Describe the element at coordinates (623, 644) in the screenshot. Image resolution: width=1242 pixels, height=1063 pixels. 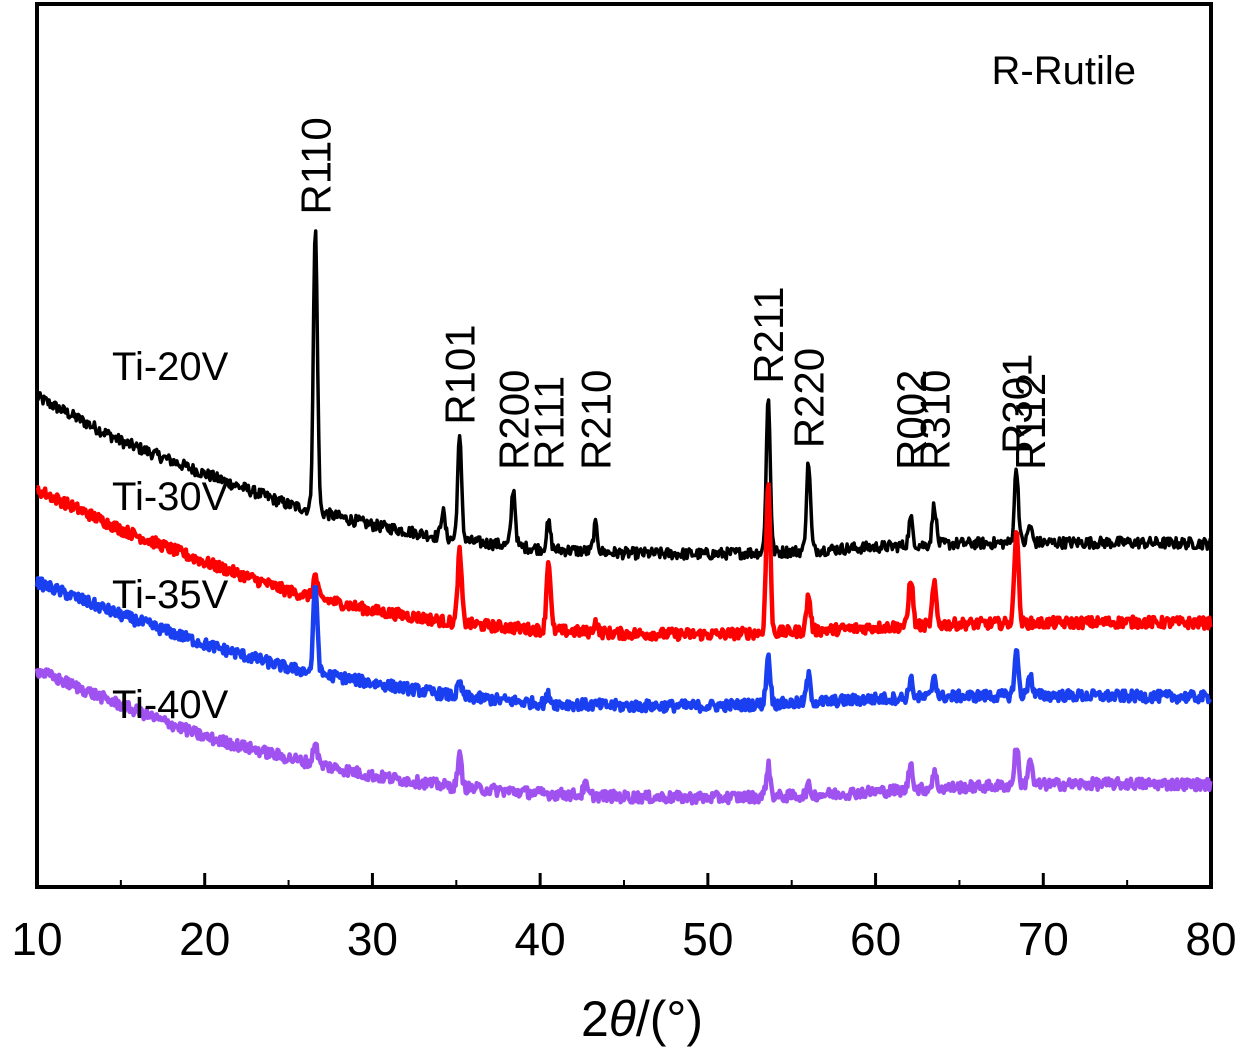
I see `series-line-ti-35v` at that location.